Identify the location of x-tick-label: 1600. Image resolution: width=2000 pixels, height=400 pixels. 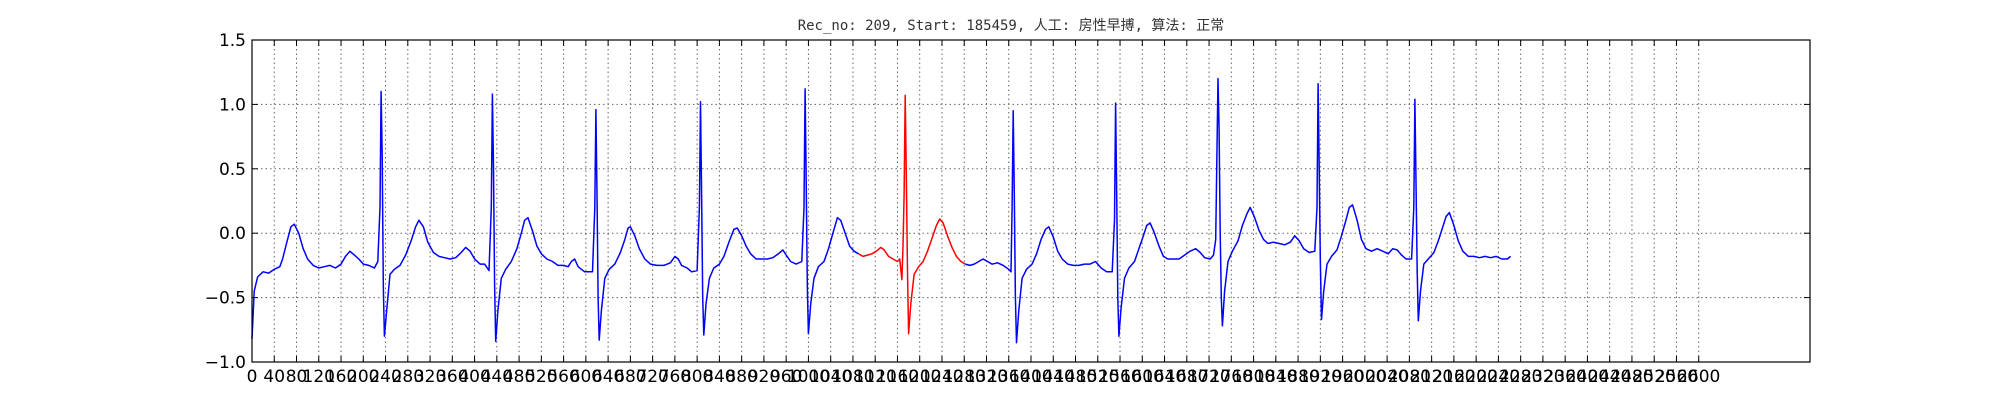
(1142, 377).